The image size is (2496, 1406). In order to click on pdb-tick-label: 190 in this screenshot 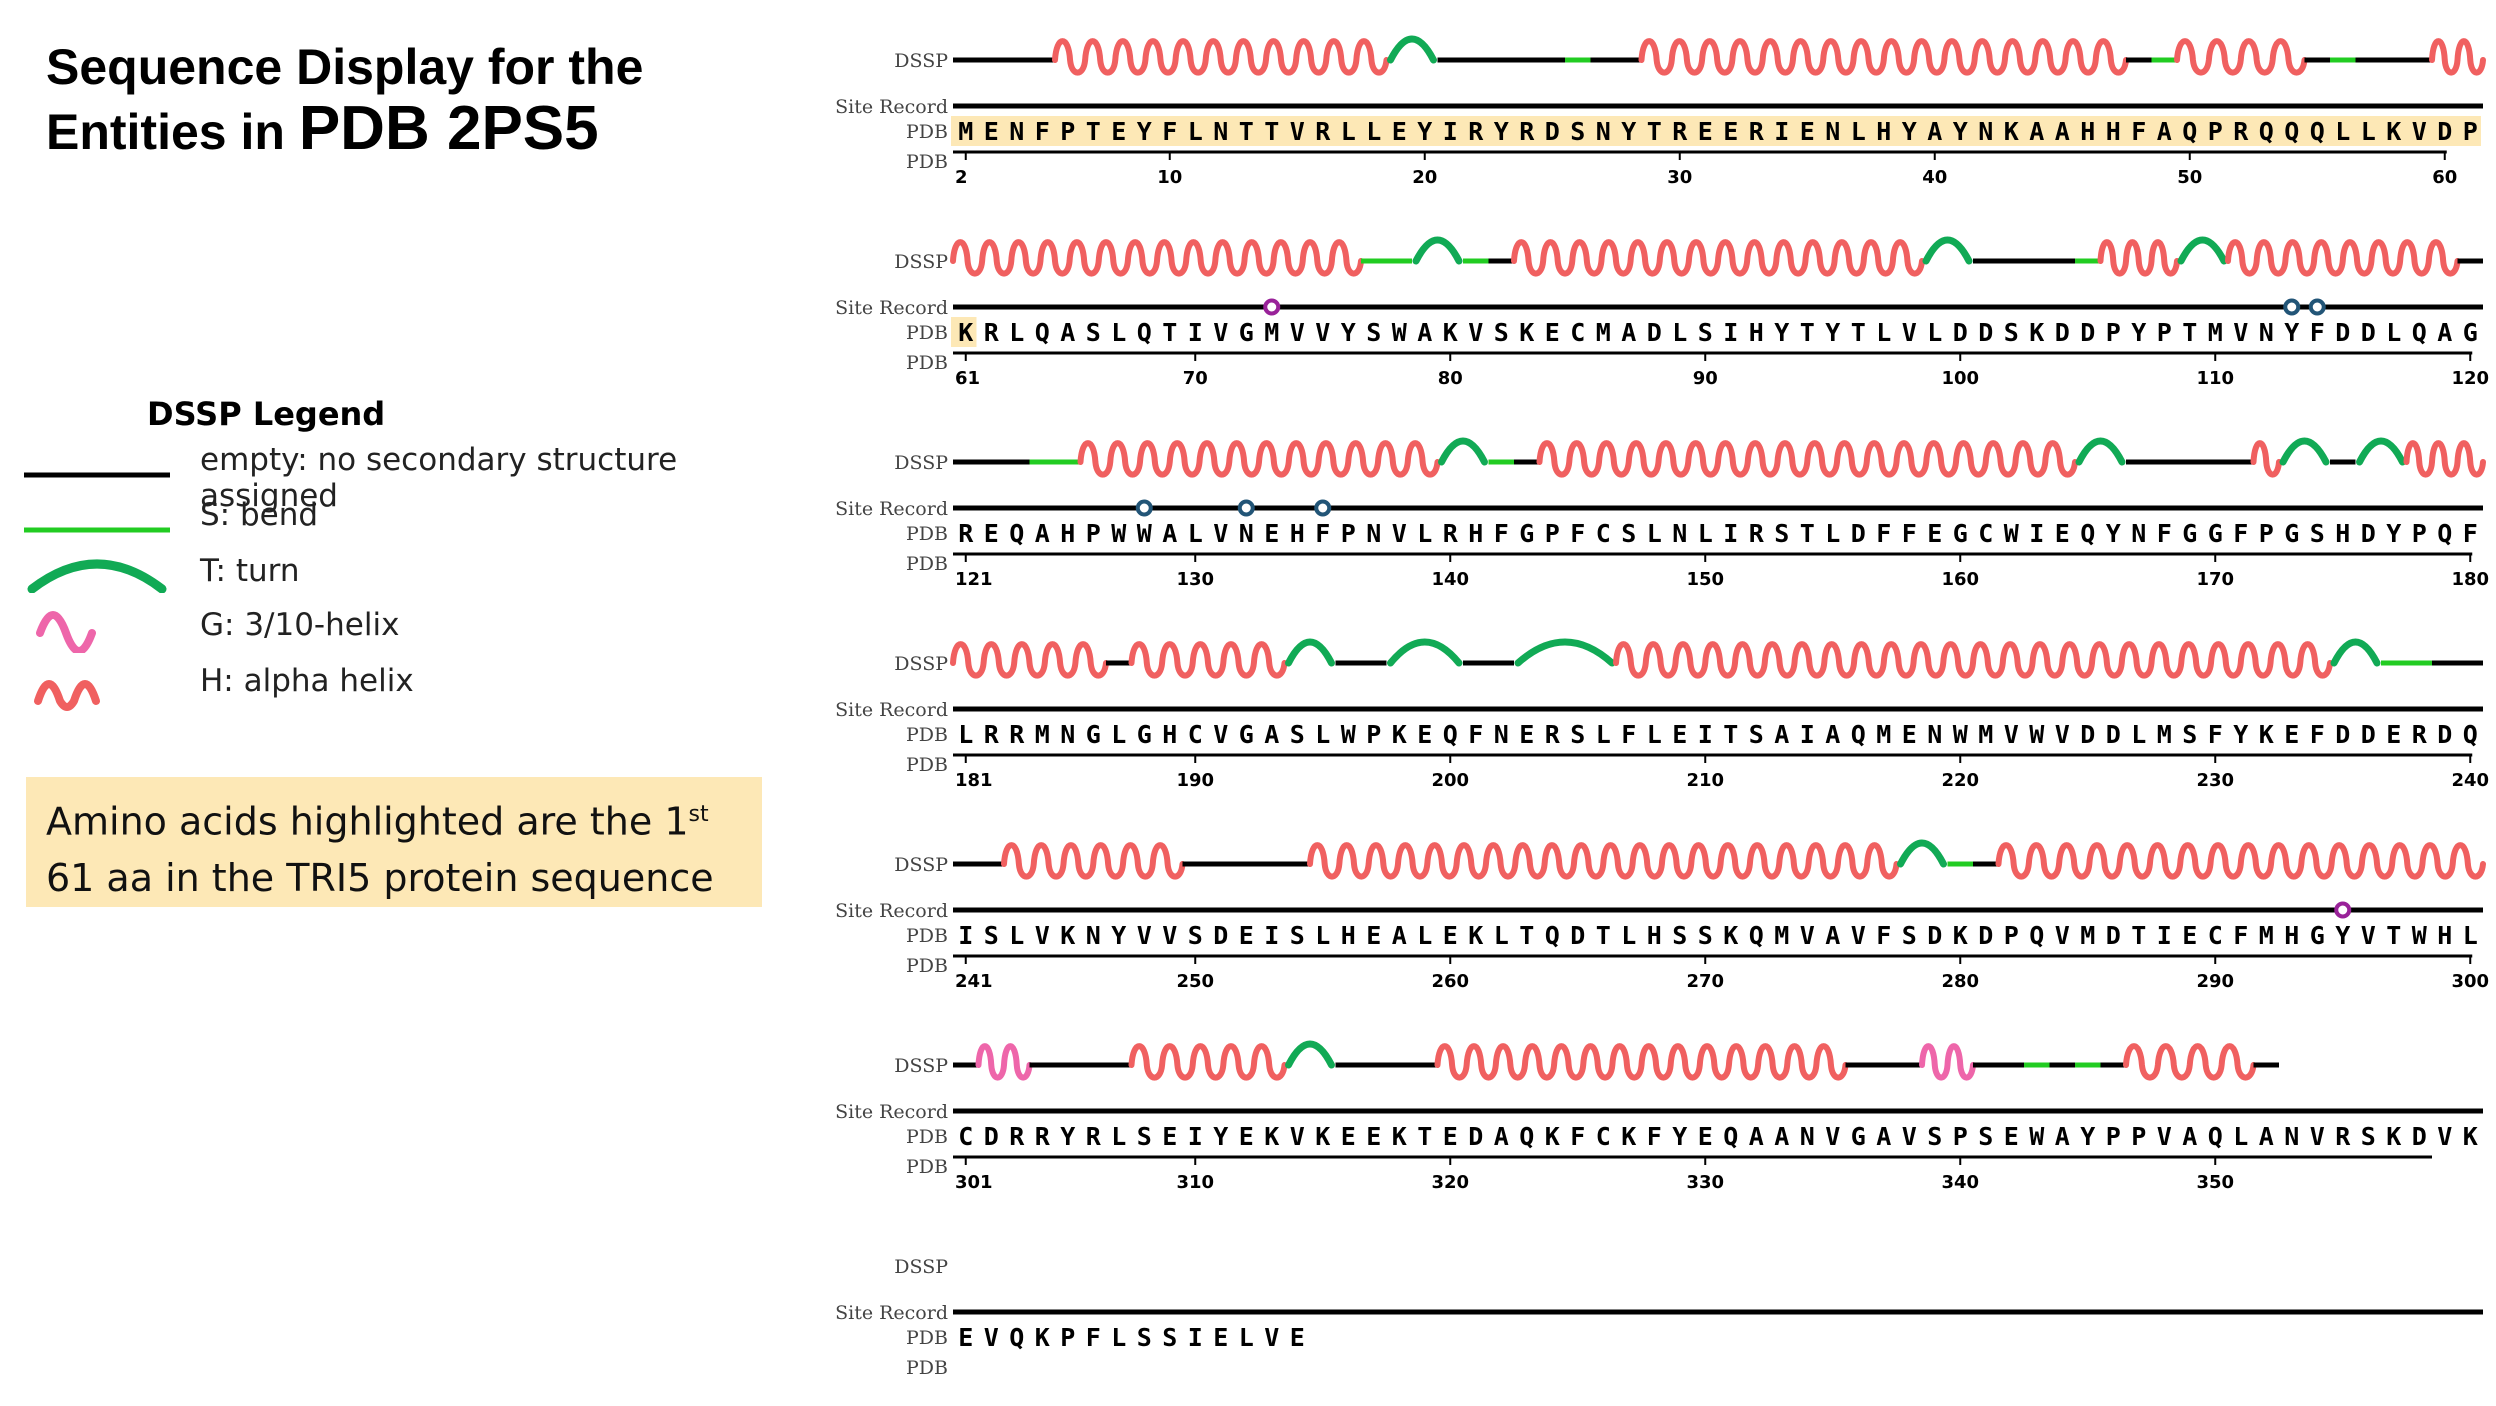, I will do `click(1195, 780)`.